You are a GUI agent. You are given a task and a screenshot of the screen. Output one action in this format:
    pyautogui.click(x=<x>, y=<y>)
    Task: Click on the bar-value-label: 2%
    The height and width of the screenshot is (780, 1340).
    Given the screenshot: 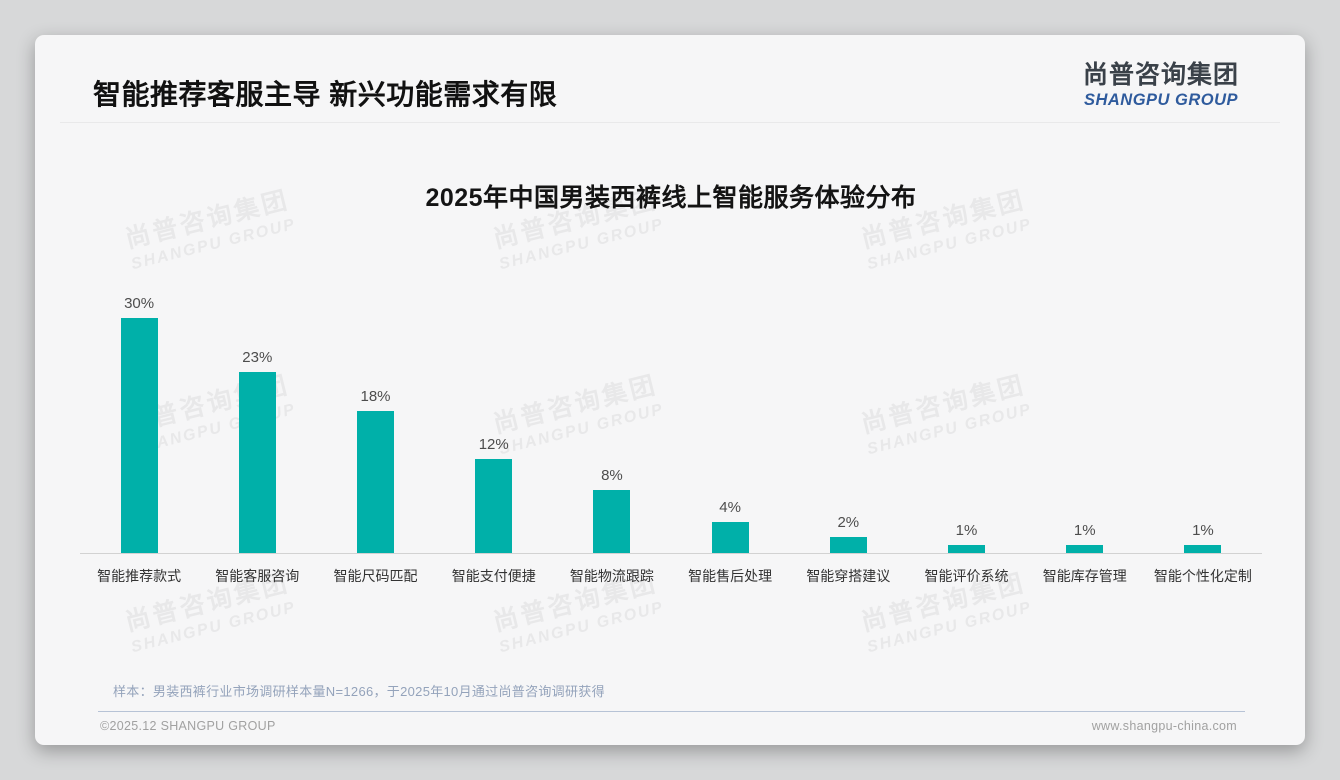 What is the action you would take?
    pyautogui.click(x=848, y=522)
    